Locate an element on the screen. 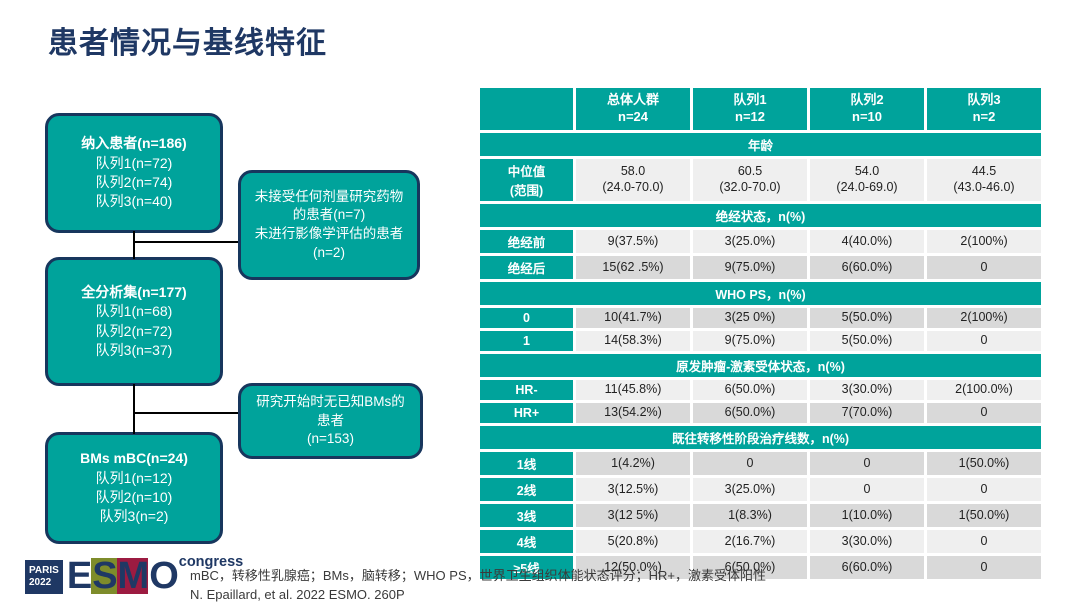 The width and height of the screenshot is (1080, 615). flowbox-line: 队列2(n=72) is located at coordinates (134, 330).